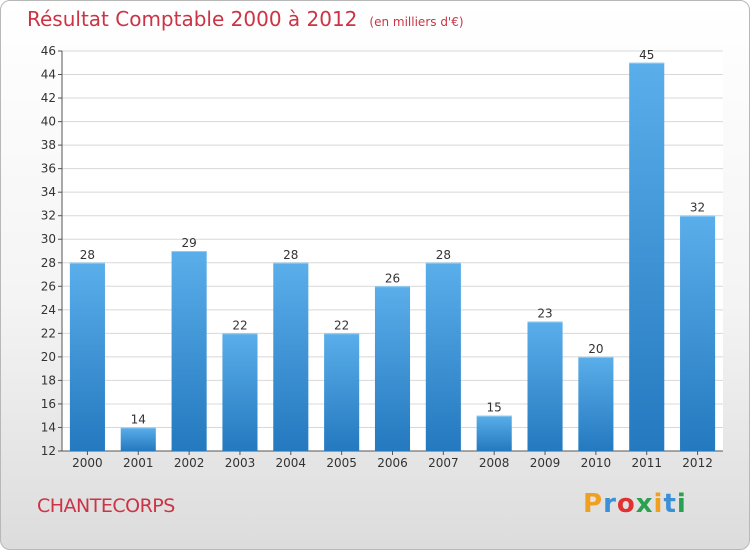 This screenshot has height=550, width=750. Describe the element at coordinates (647, 256) in the screenshot. I see `bar-2011` at that location.